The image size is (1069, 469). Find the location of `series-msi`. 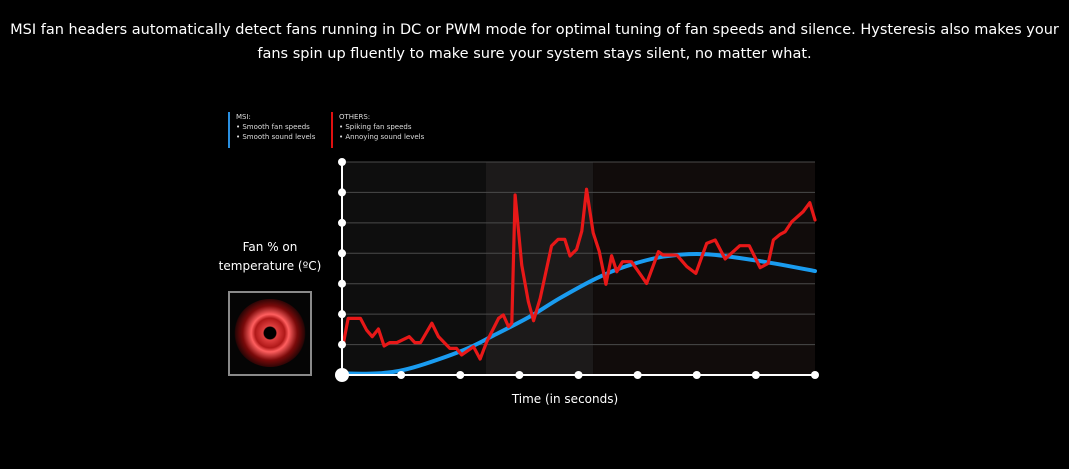

series-msi is located at coordinates (578, 313).